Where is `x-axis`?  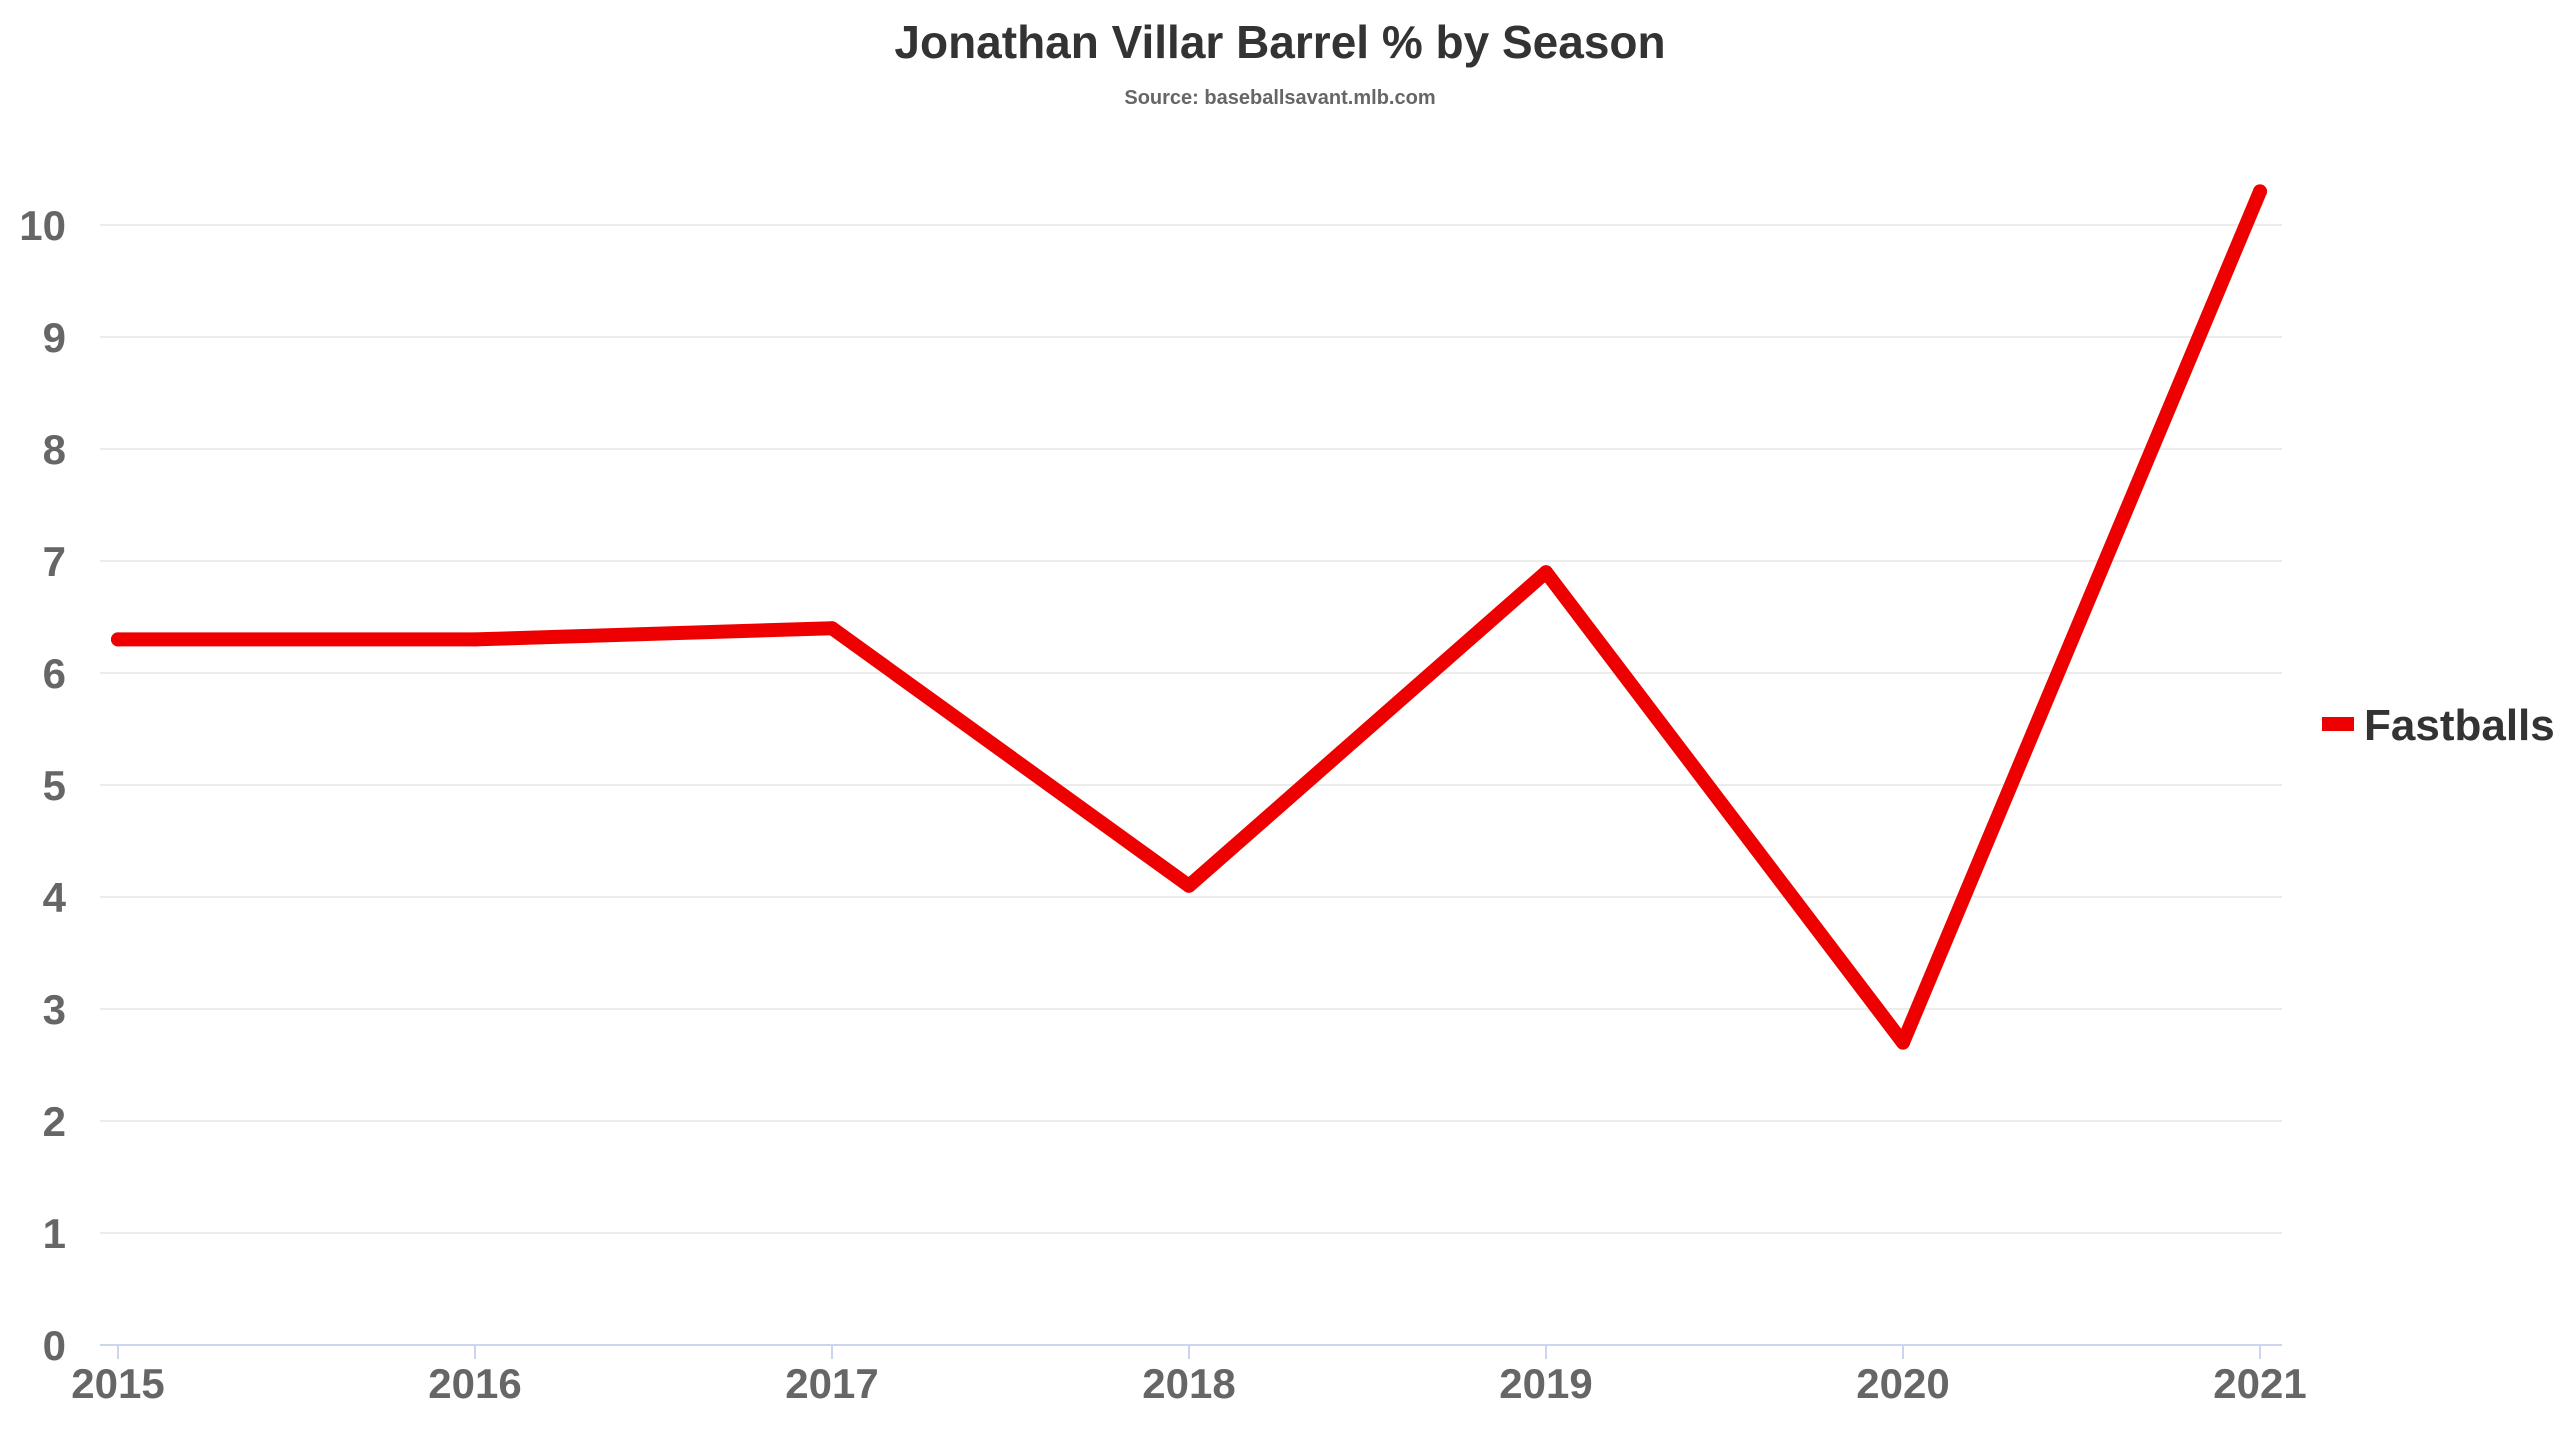 x-axis is located at coordinates (1191, 1351).